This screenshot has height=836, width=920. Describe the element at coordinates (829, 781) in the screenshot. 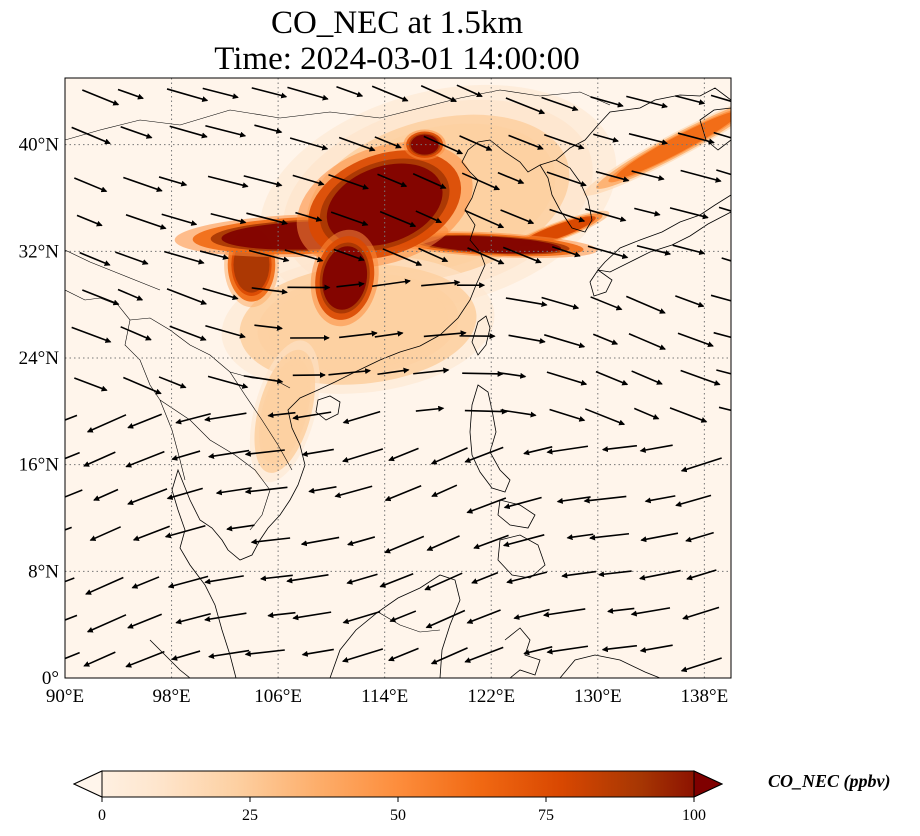

I see `colorbar-label: CO_NEC (ppbv)` at that location.